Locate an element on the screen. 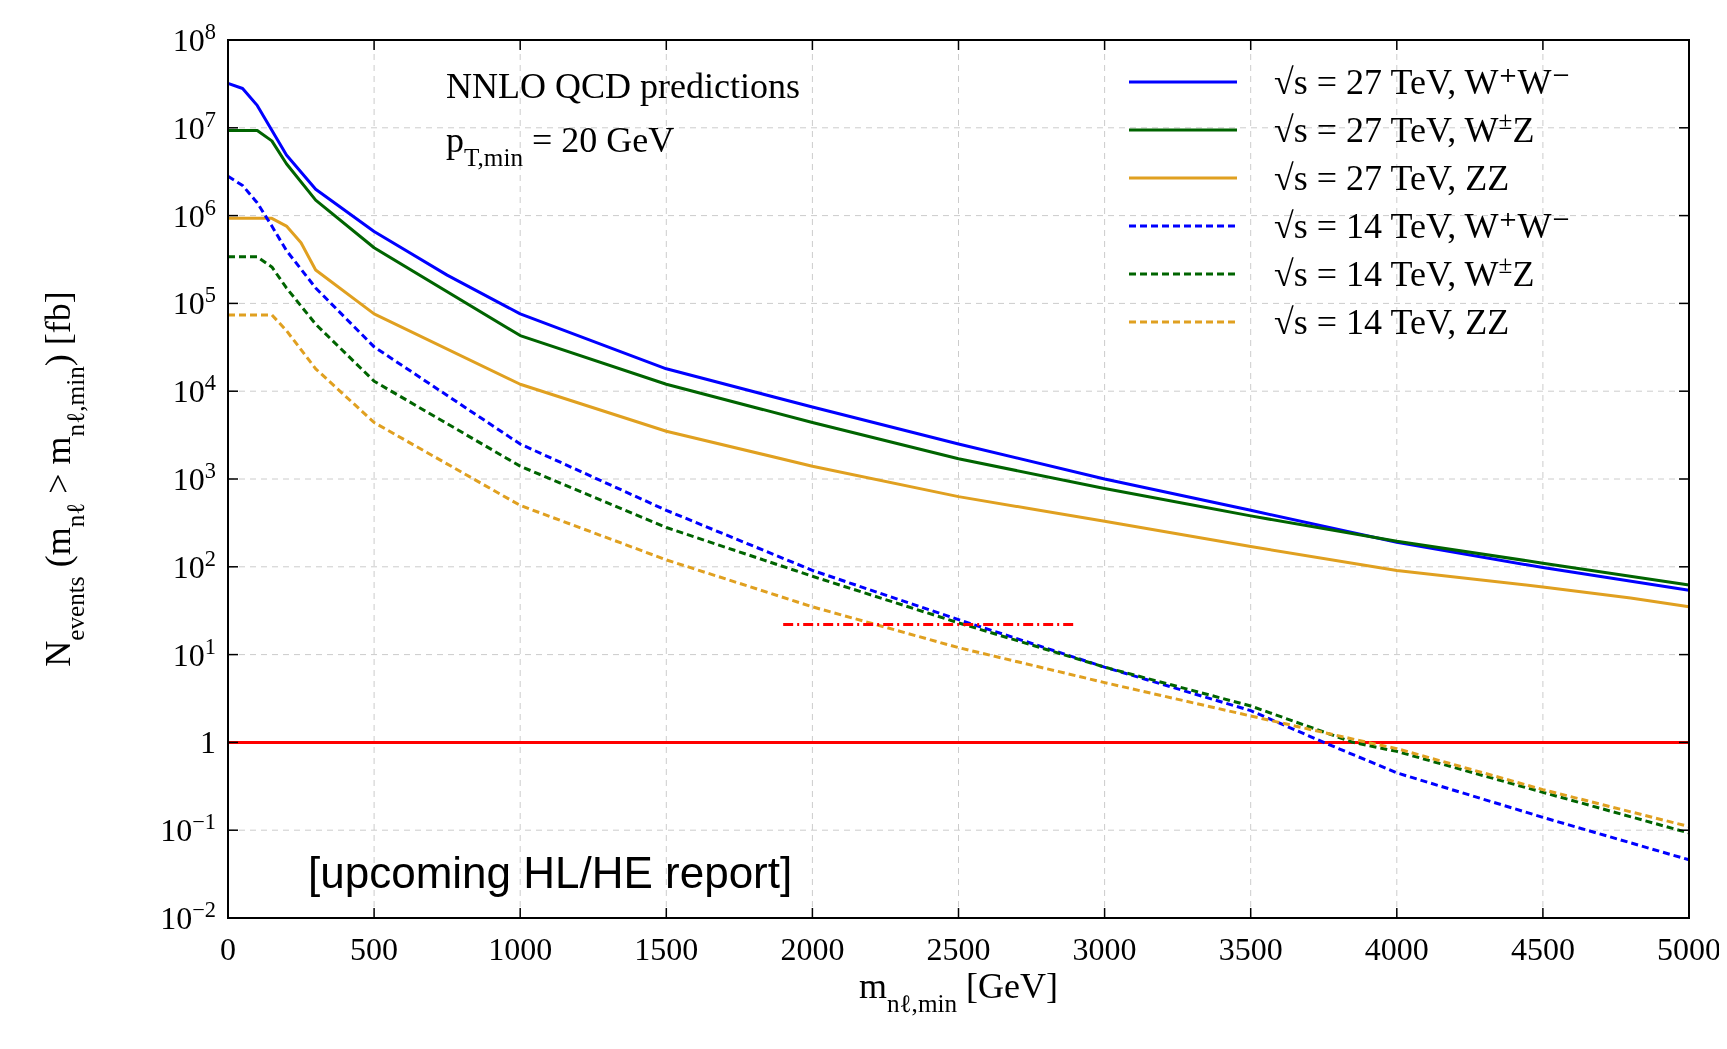 This screenshot has width=1727, height=1049. legend-label: √s = 27 TeV, W⁺W⁻ is located at coordinates (1422, 82).